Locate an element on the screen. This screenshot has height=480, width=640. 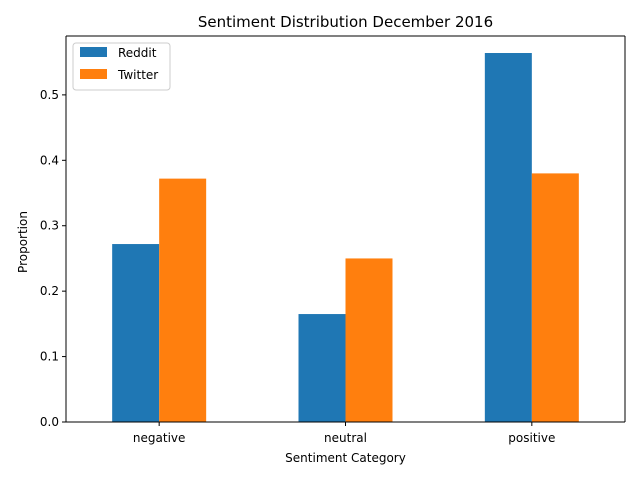
x-tick-label: neutral is located at coordinates (345, 438).